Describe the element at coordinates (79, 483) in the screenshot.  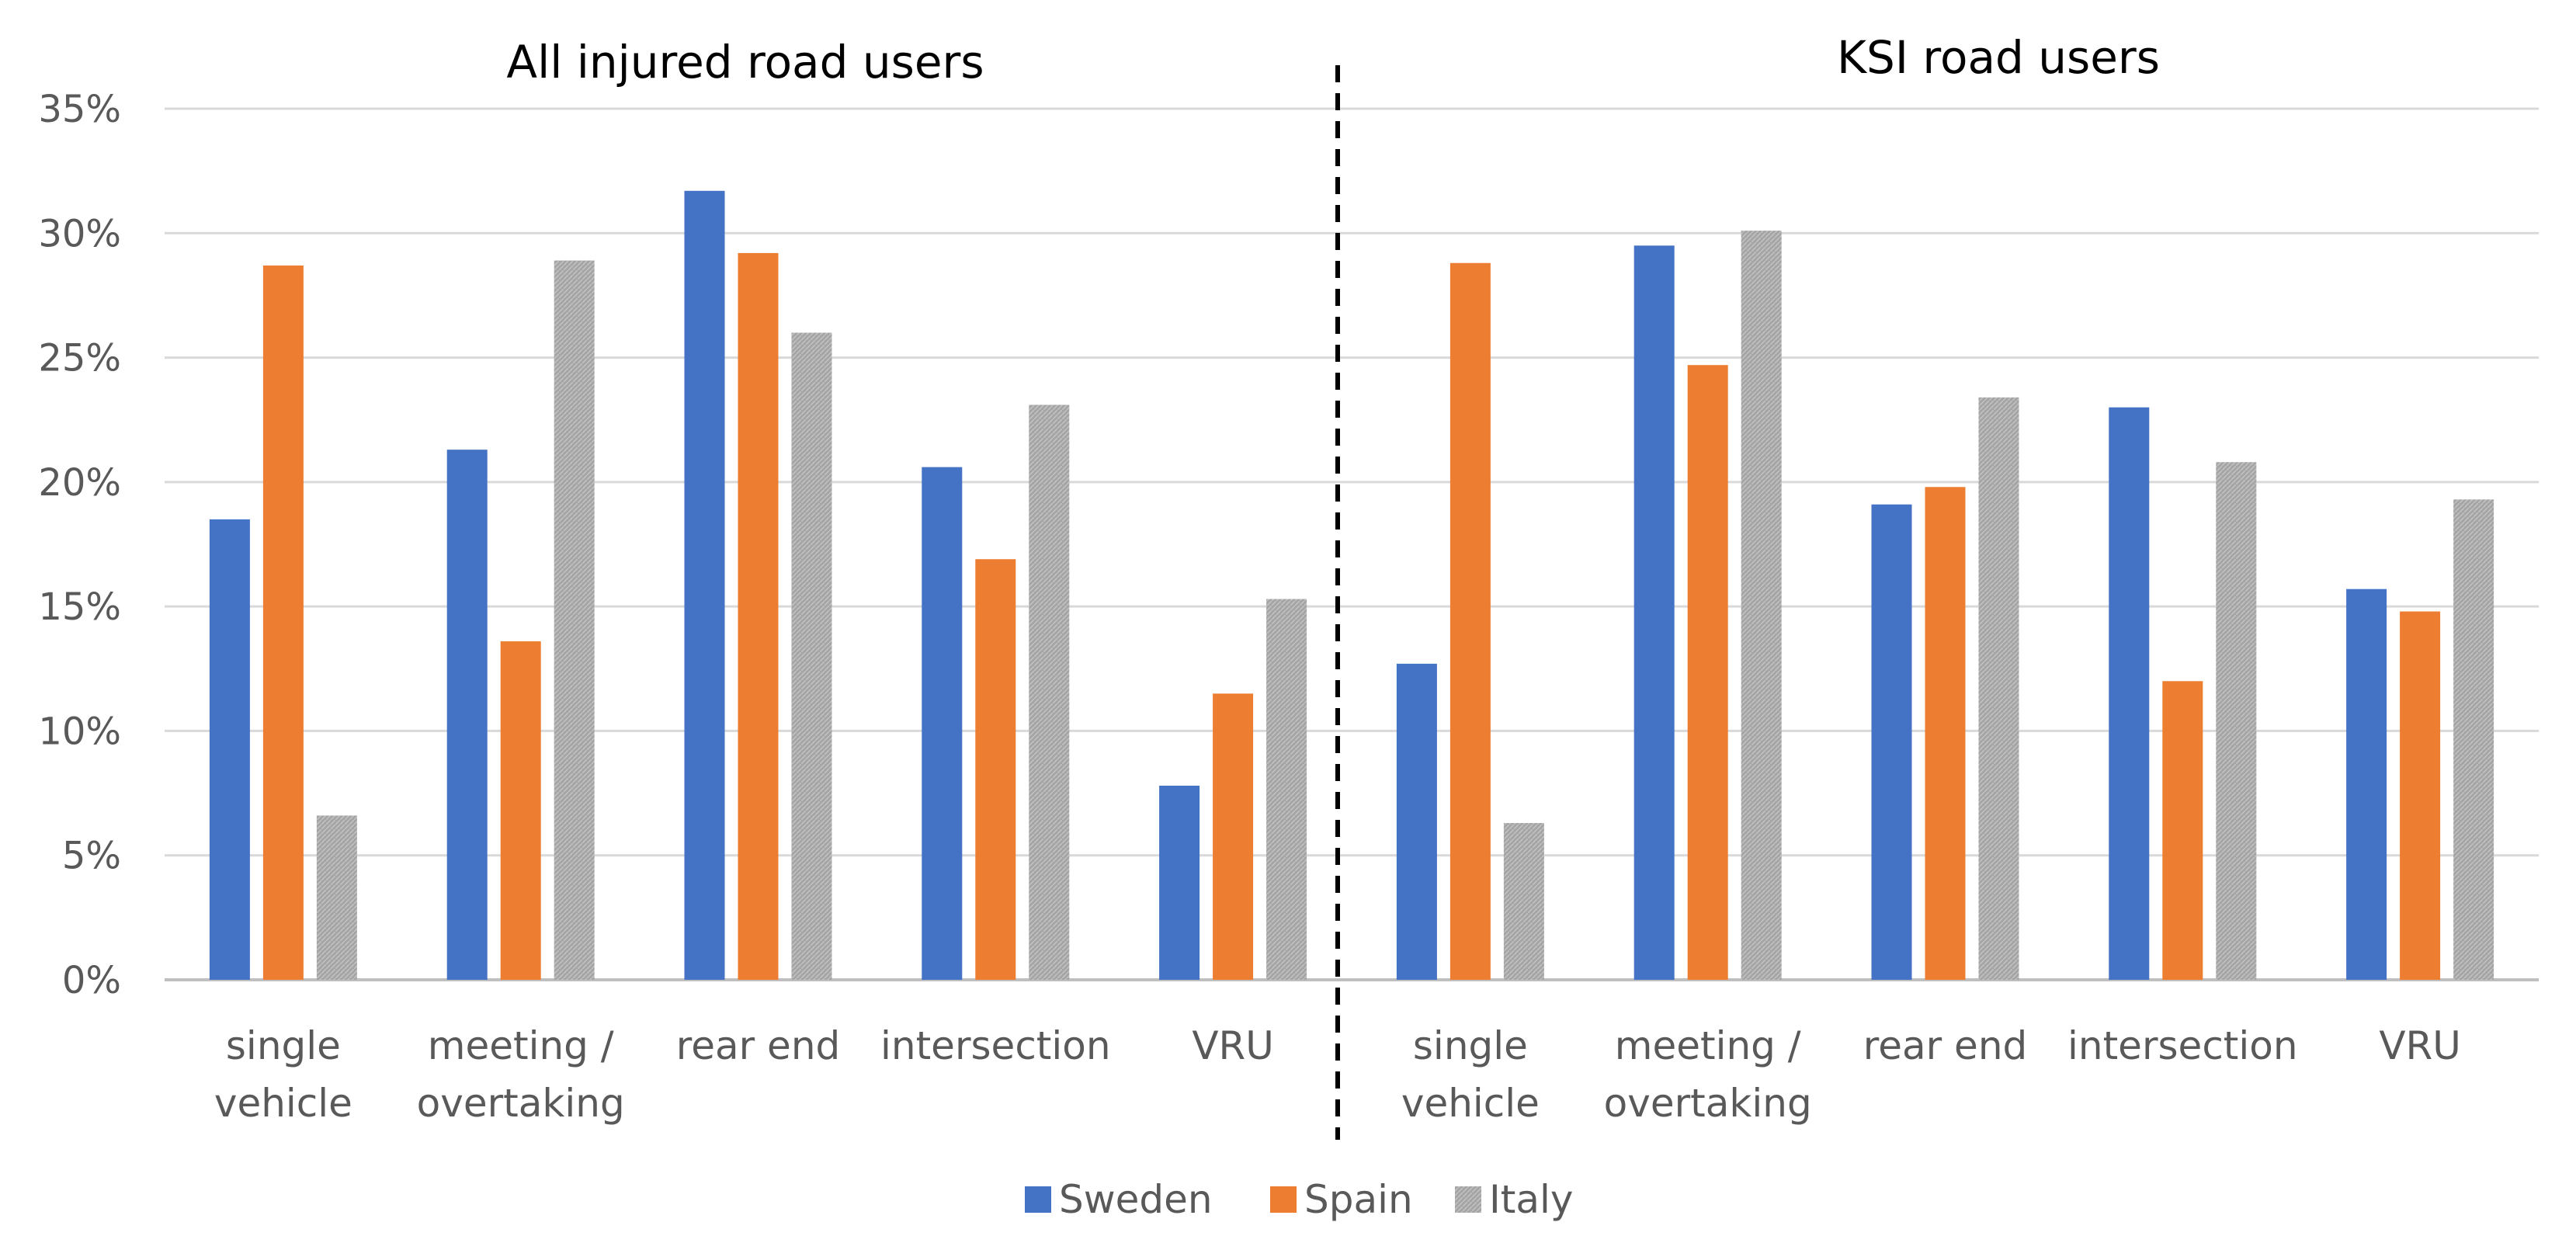
I see `y-tick-label: 20%` at that location.